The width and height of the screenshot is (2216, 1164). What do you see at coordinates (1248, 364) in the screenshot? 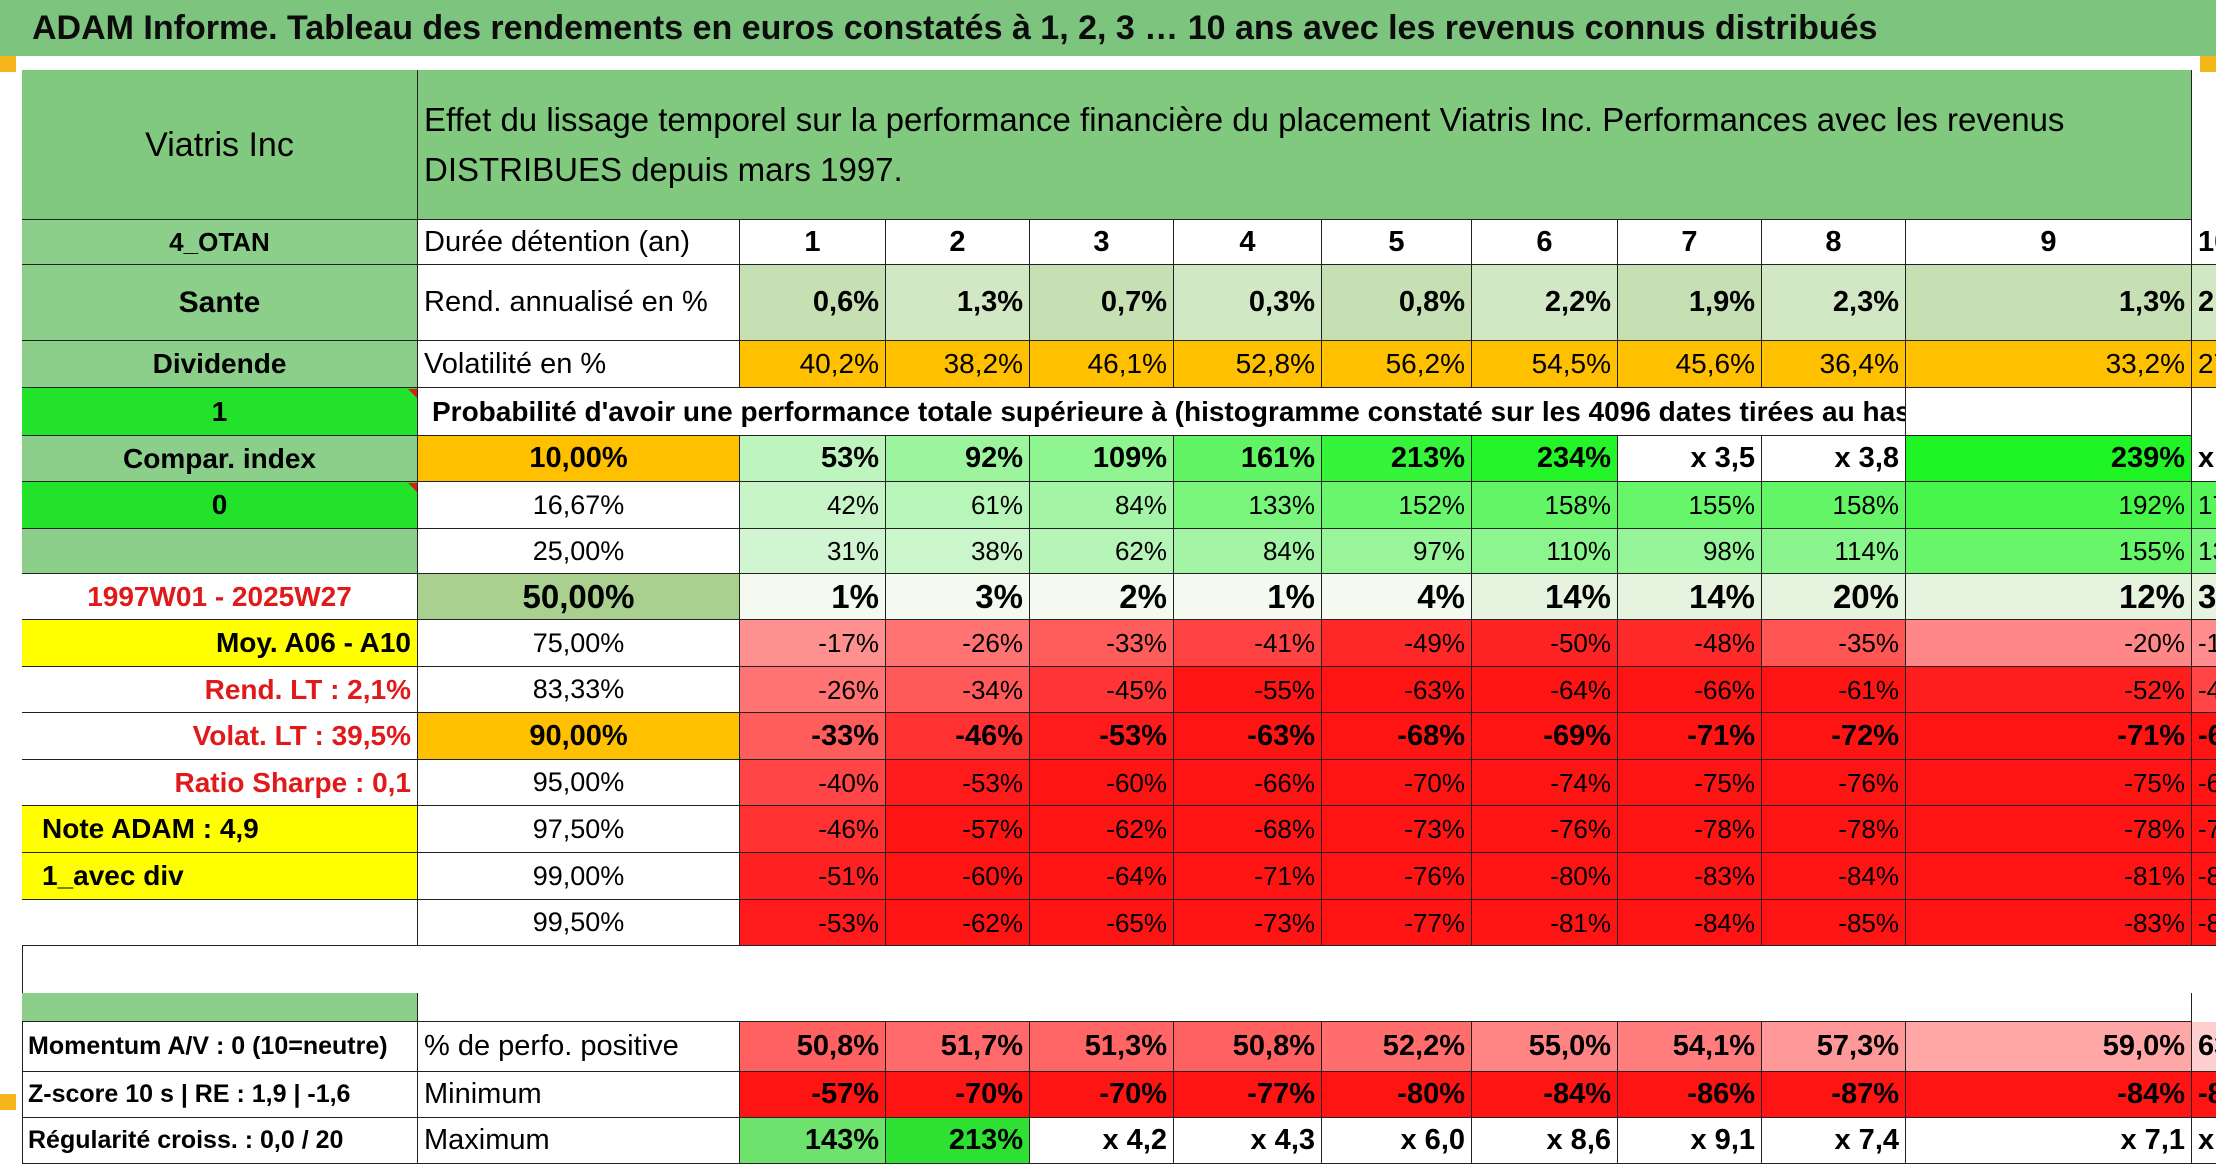
I see `vol-value: 52,8%` at bounding box center [1248, 364].